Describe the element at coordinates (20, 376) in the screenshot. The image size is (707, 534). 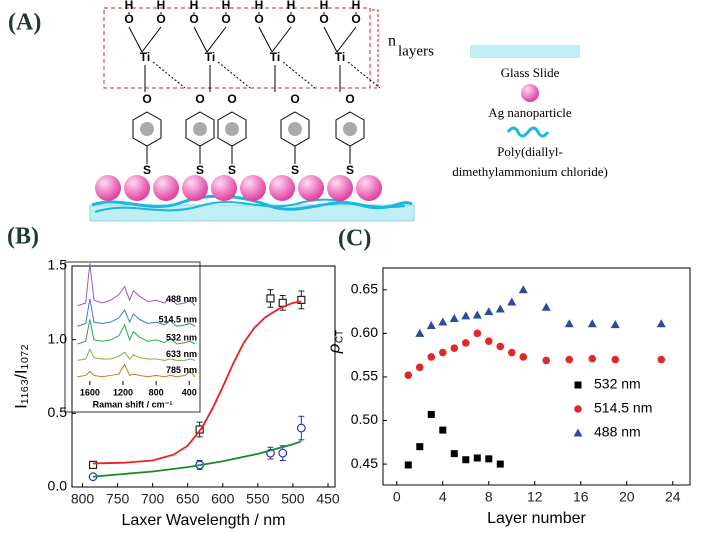
I see `y-axis-label: I₁₁₆₃/I₁₀₇₂` at that location.